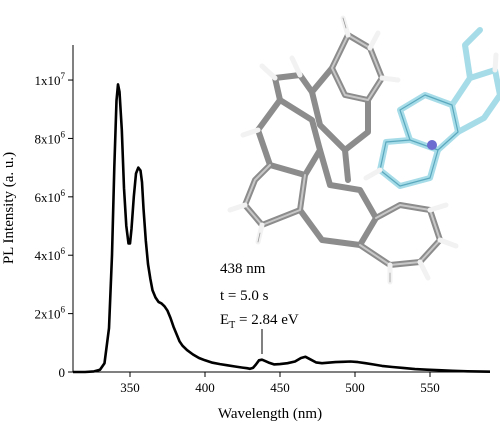 This screenshot has width=500, height=425. I want to click on x-tick-label: 400, so click(205, 387).